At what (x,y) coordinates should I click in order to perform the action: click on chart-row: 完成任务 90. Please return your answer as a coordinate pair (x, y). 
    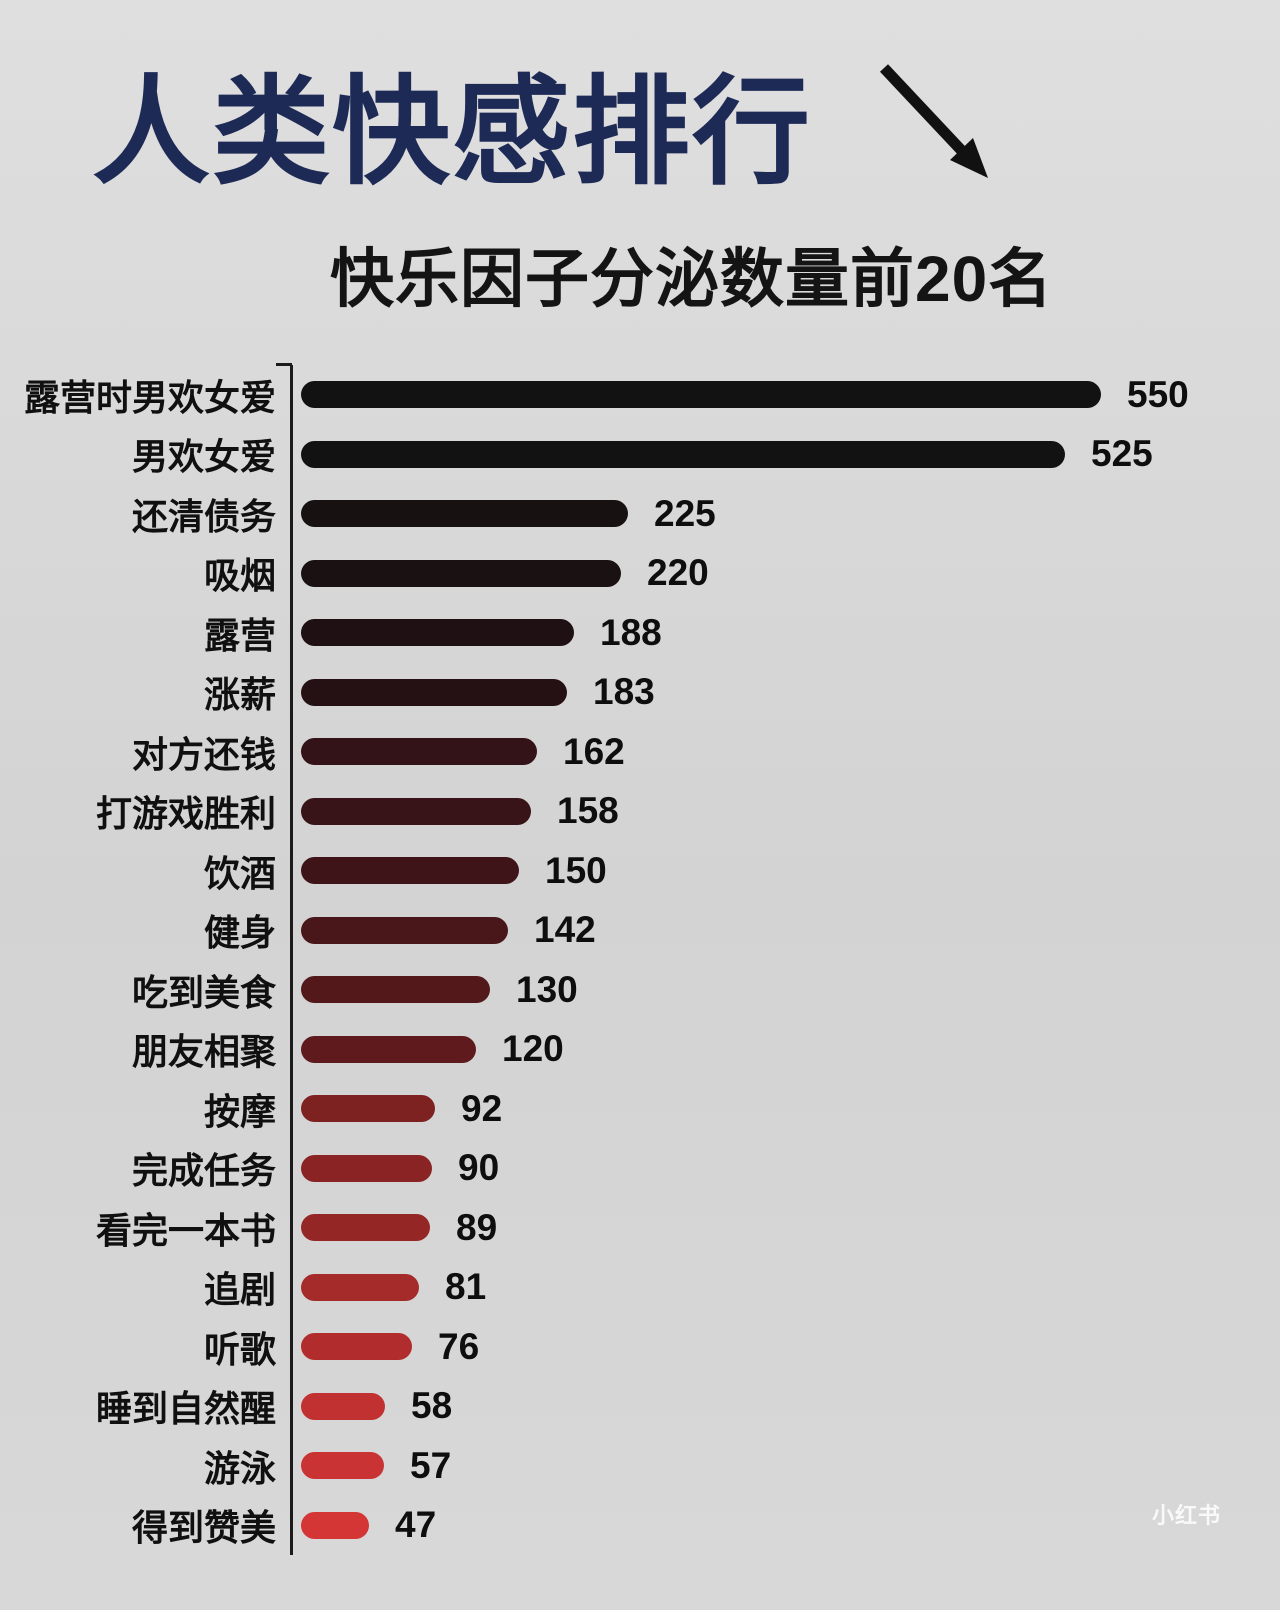
    Looking at the image, I should click on (640, 1168).